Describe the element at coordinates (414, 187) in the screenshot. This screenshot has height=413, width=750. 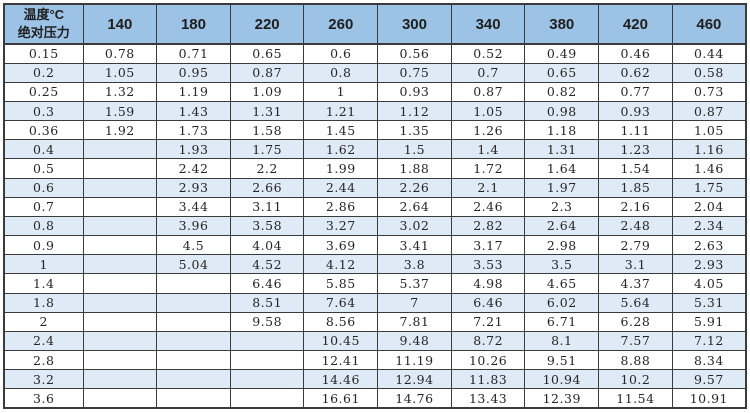
I see `value-cell: 2.26` at that location.